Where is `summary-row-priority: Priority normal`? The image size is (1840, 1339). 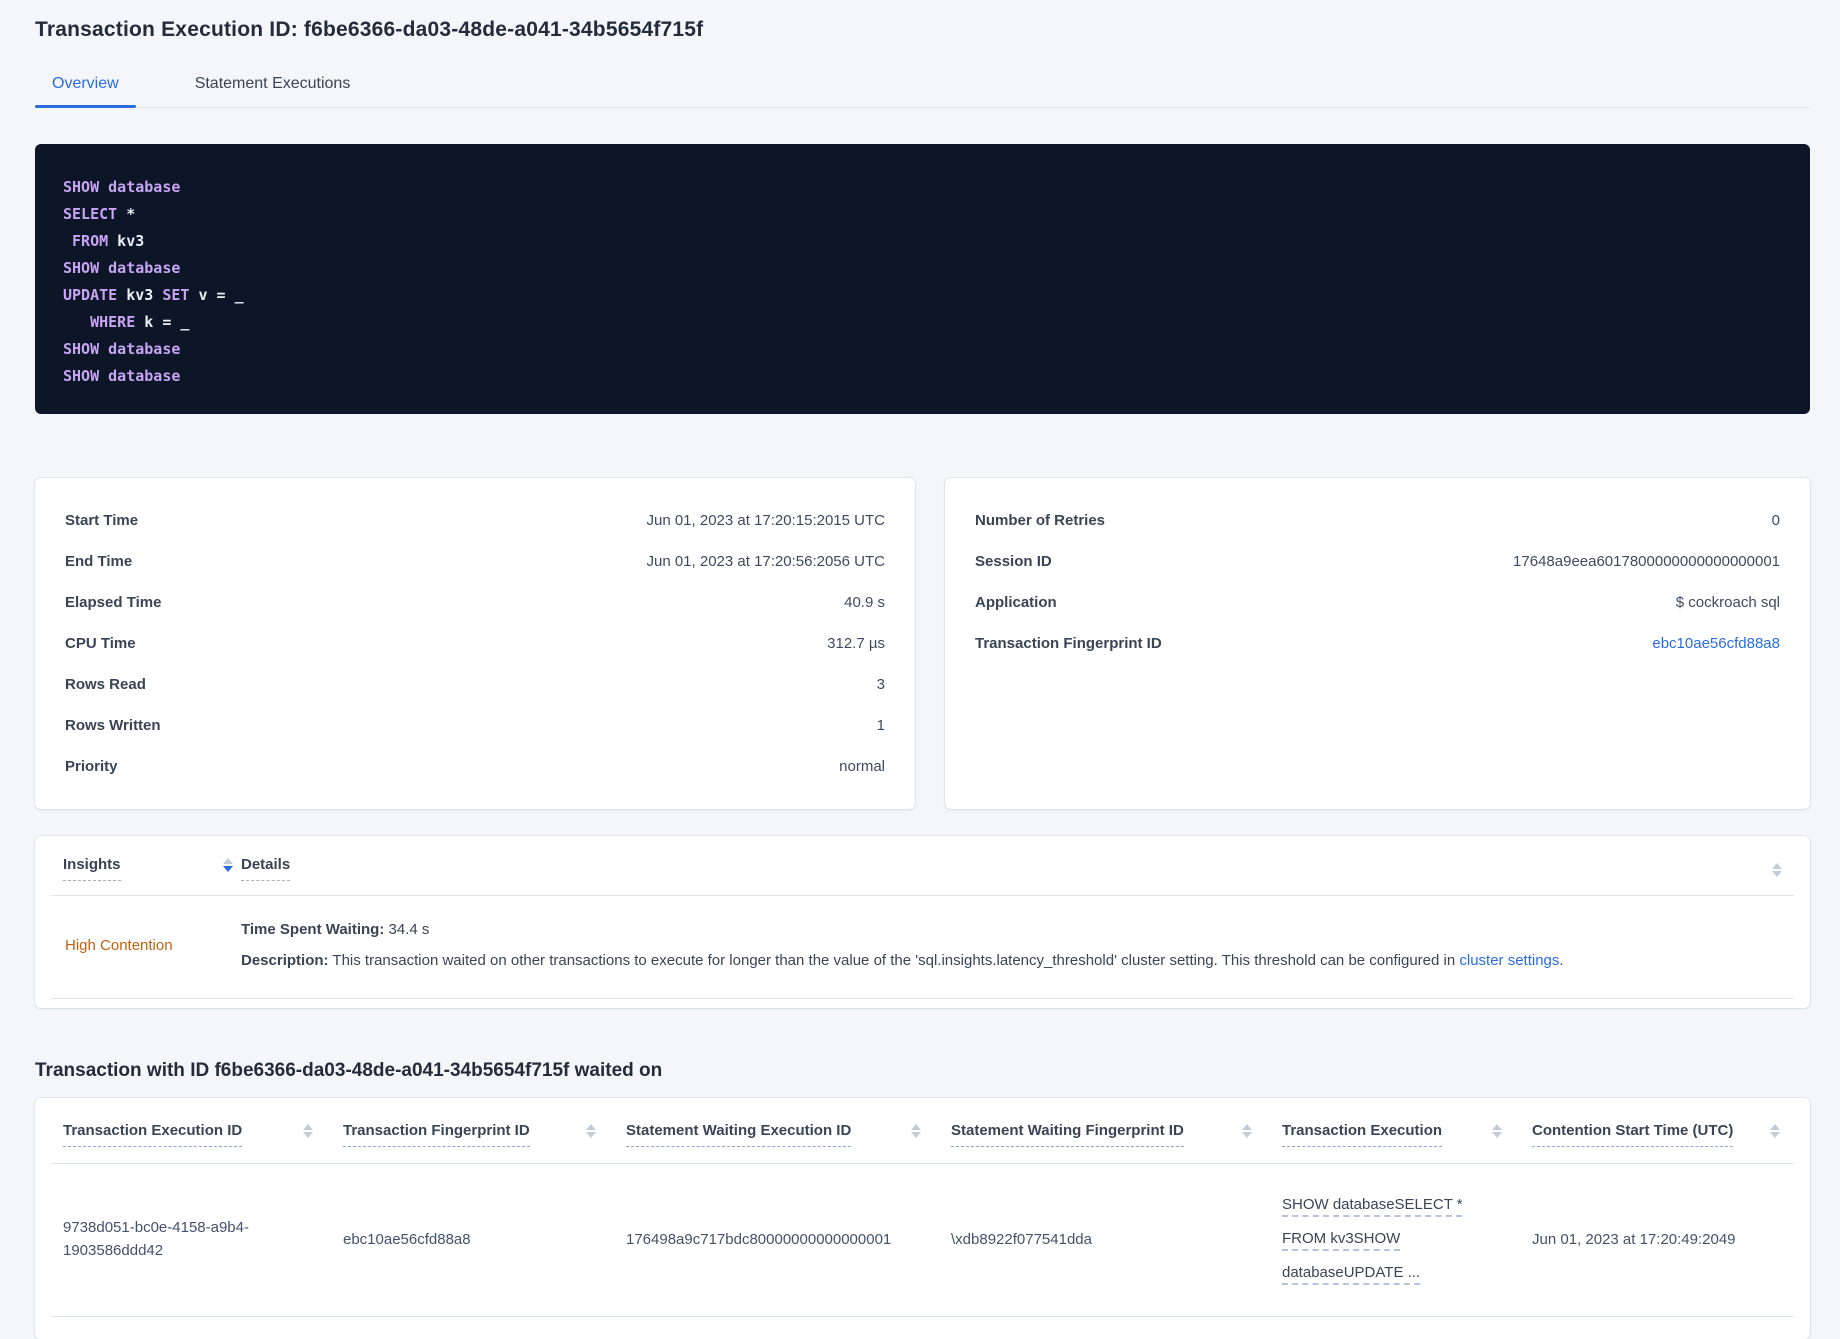 summary-row-priority: Priority normal is located at coordinates (475, 766).